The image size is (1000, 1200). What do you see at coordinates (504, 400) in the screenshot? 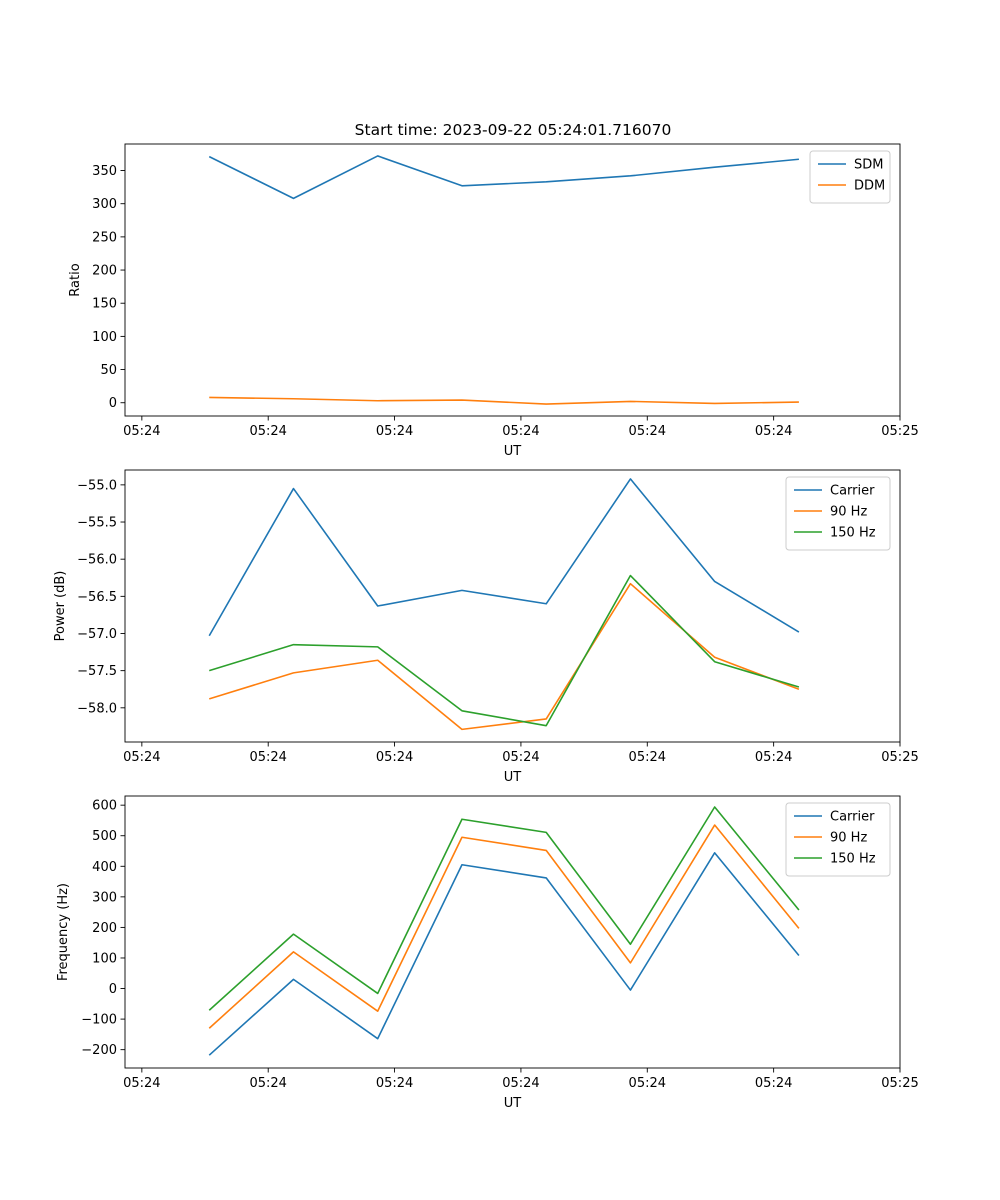
I see `series-line-ddm` at bounding box center [504, 400].